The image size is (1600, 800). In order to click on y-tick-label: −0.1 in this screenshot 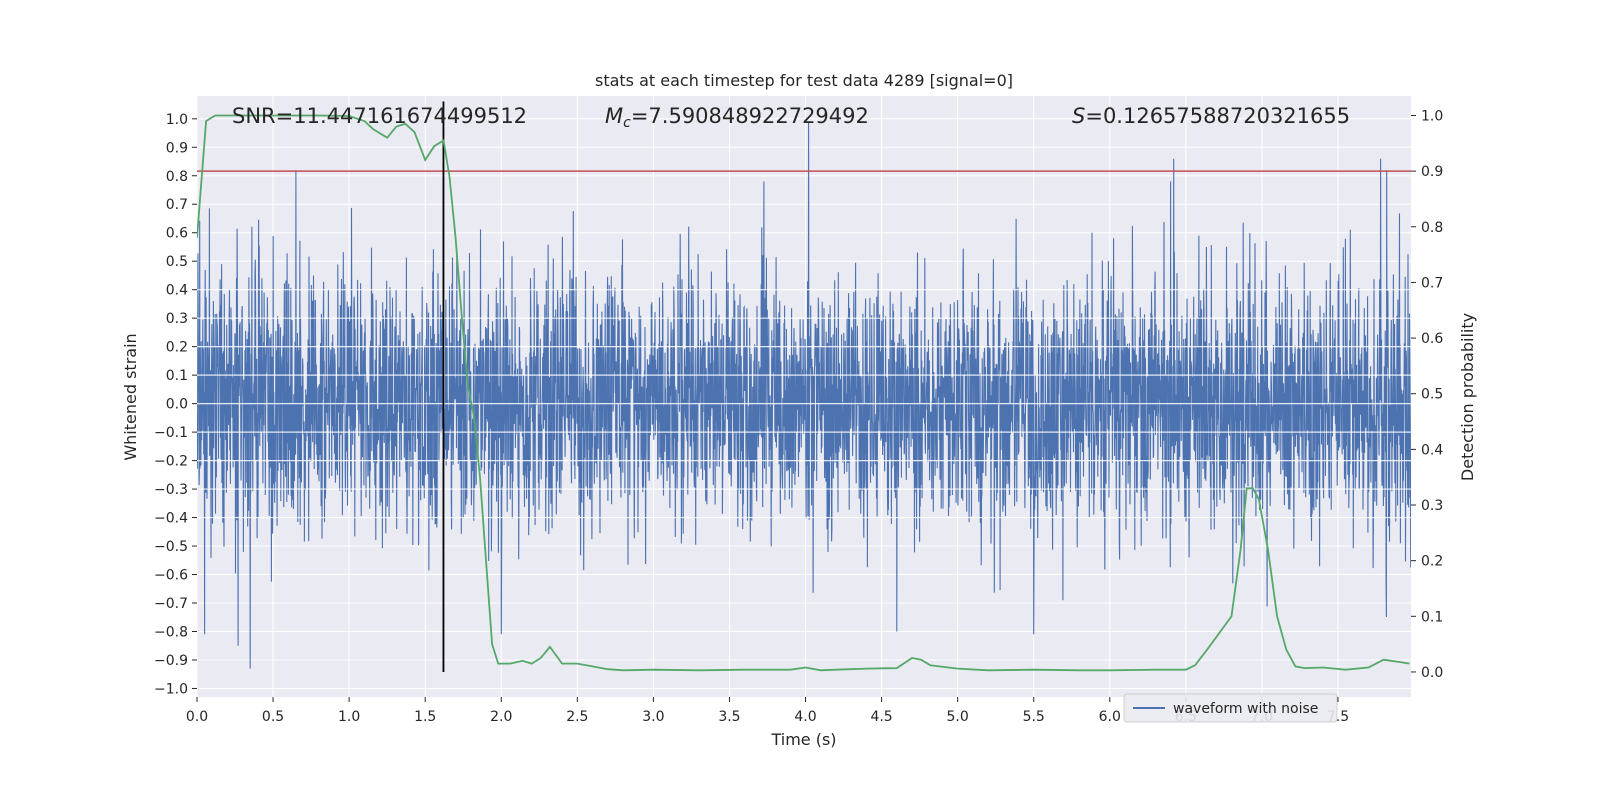, I will do `click(171, 433)`.